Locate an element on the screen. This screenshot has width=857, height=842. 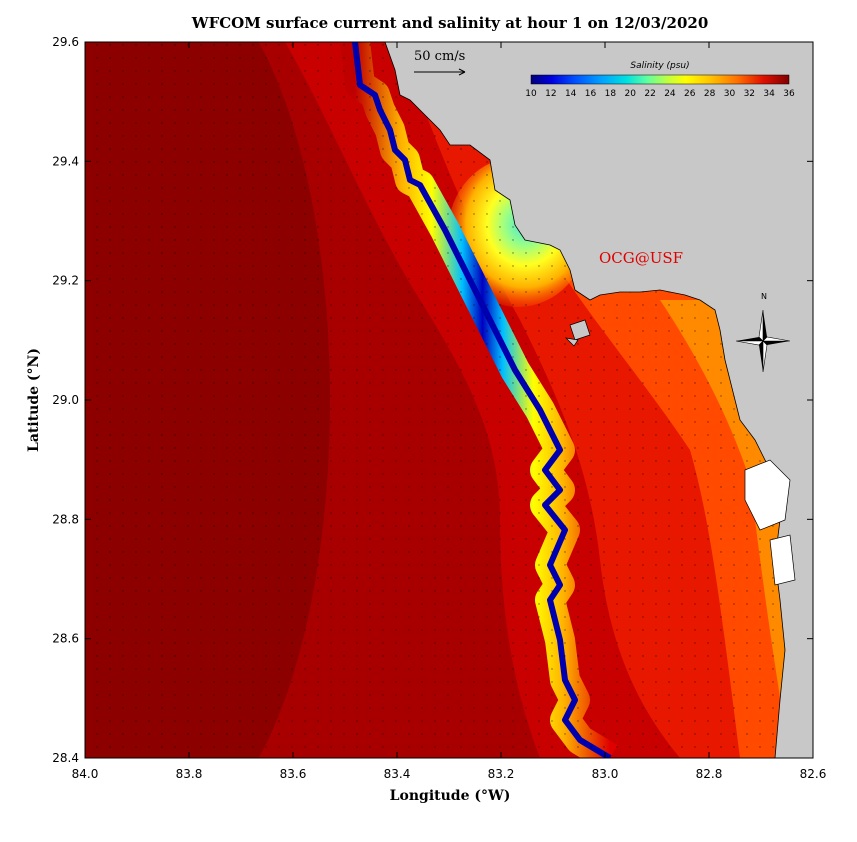
north-arrow-icon: N is located at coordinates (763, 332).